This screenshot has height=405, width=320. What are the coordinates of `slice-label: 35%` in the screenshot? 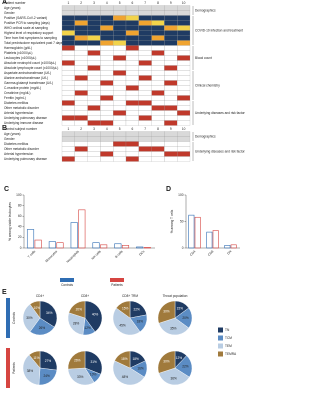 It's located at (173, 328).